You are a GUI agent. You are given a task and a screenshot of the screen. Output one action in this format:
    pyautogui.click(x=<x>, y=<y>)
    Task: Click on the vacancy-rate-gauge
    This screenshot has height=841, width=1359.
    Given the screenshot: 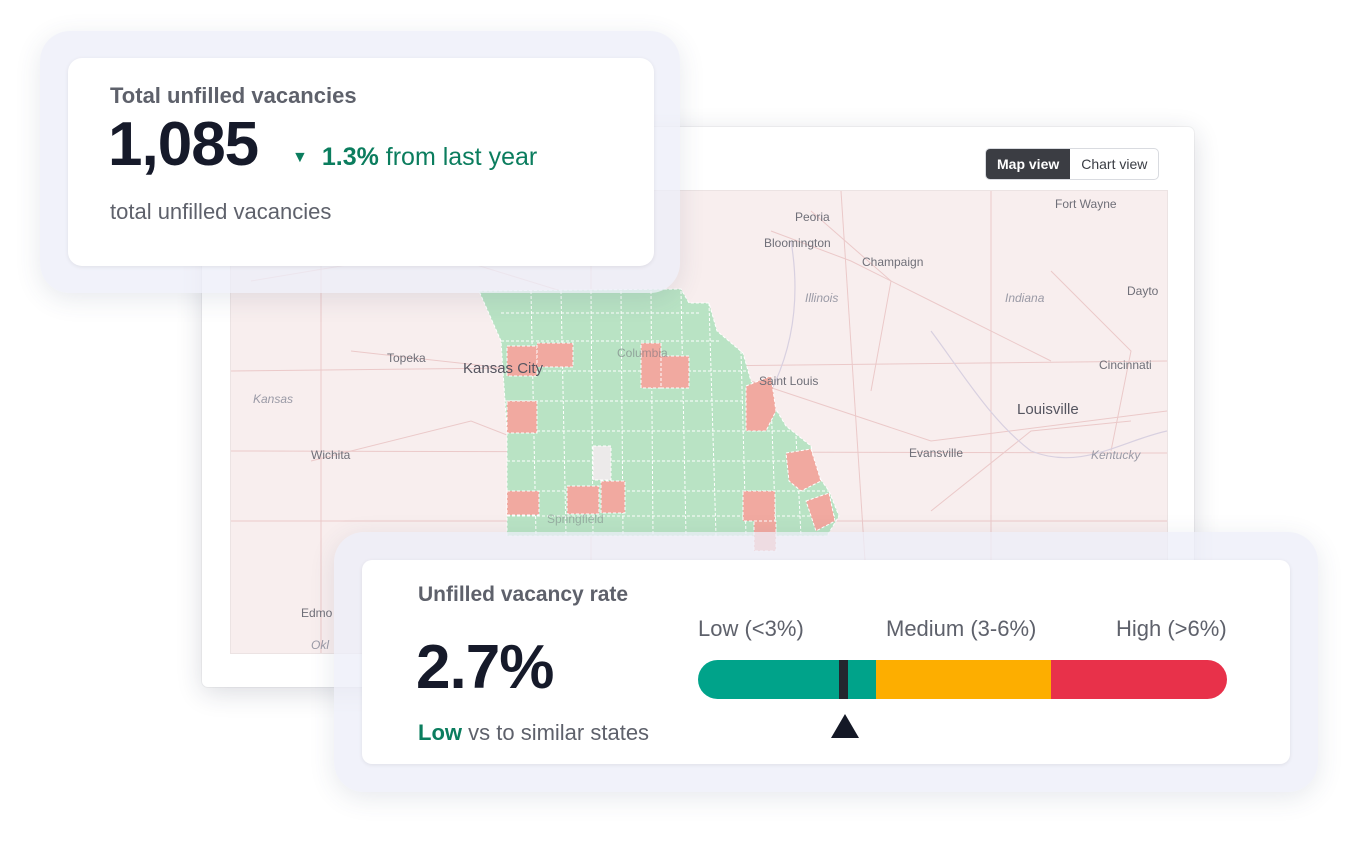 What is the action you would take?
    pyautogui.click(x=962, y=679)
    